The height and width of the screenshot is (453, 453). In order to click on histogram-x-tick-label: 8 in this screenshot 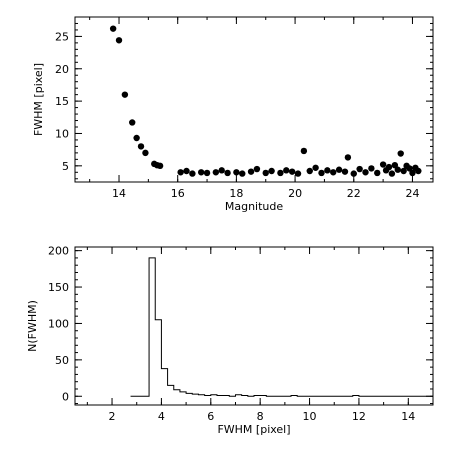, I will do `click(260, 416)`.